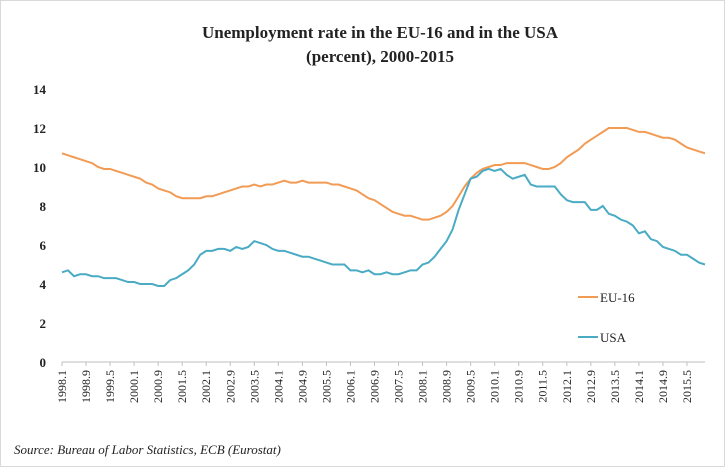 The width and height of the screenshot is (725, 467). Describe the element at coordinates (302, 386) in the screenshot. I see `x-tick-label: 2004.9` at that location.